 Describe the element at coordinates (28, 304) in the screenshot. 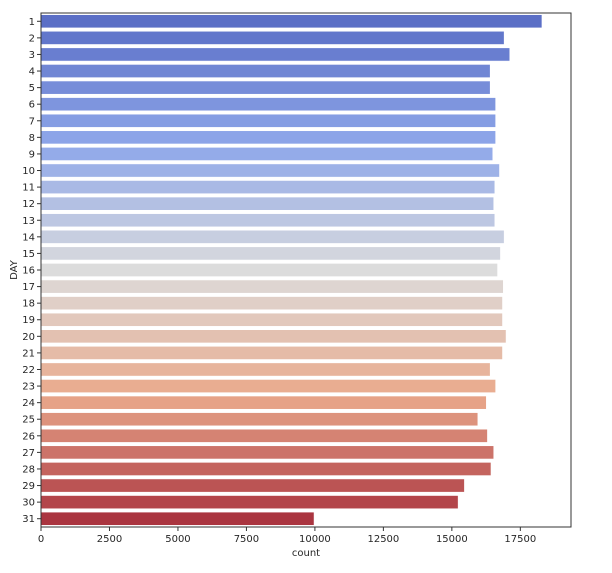

I see `y-tick-label: 18` at that location.